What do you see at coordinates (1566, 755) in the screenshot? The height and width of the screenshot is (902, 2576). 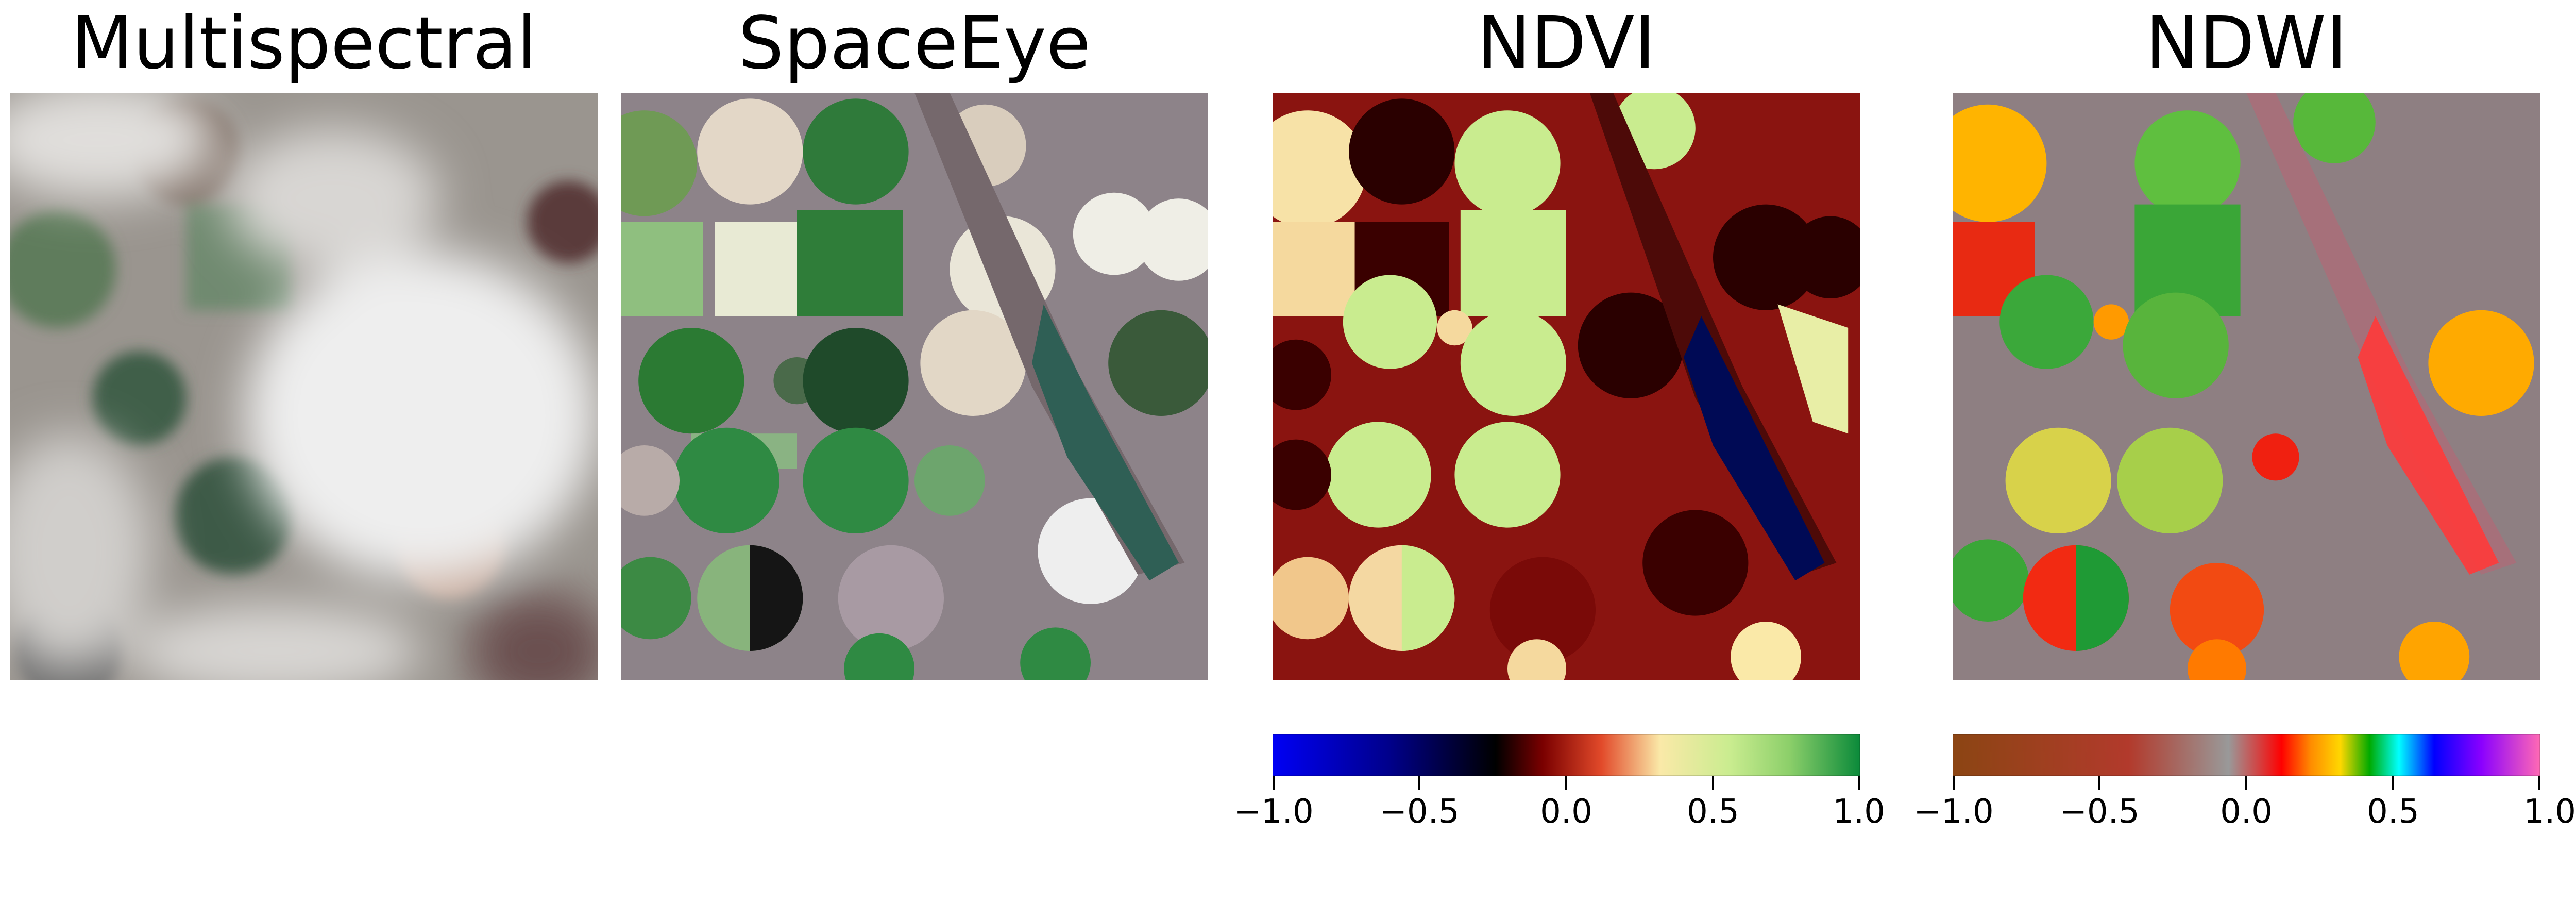 I see `ndvi-colorbar` at bounding box center [1566, 755].